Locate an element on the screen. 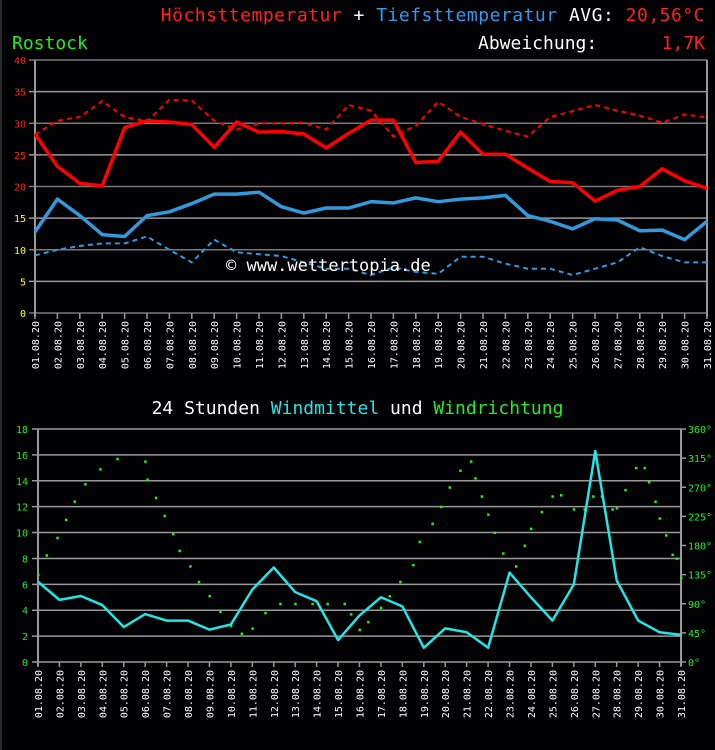 Image resolution: width=715 pixels, height=750 pixels. x-tick-label: 11.08.20 is located at coordinates (253, 694).